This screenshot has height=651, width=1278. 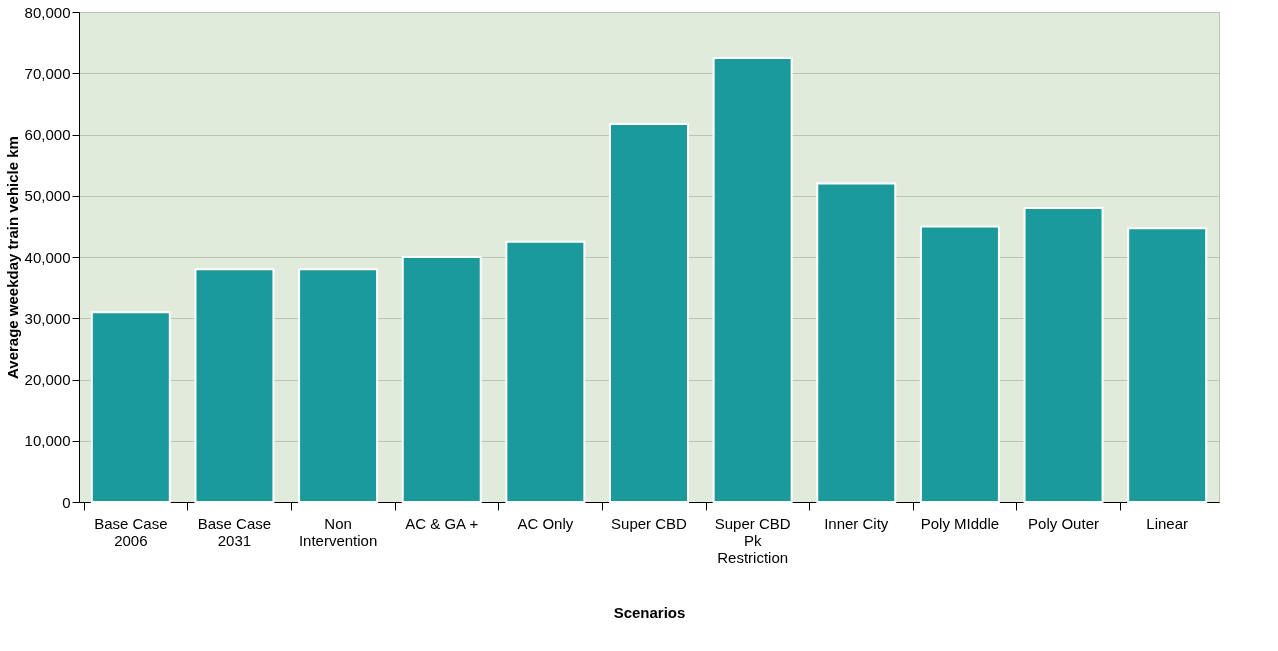 What do you see at coordinates (1063, 523) in the screenshot?
I see `x-tick-label: Poly Outer` at bounding box center [1063, 523].